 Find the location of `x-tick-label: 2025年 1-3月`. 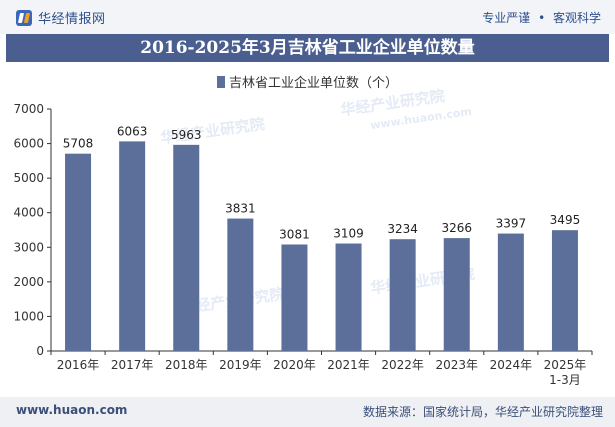

x-tick-label: 2025年 1-3月 is located at coordinates (565, 372).